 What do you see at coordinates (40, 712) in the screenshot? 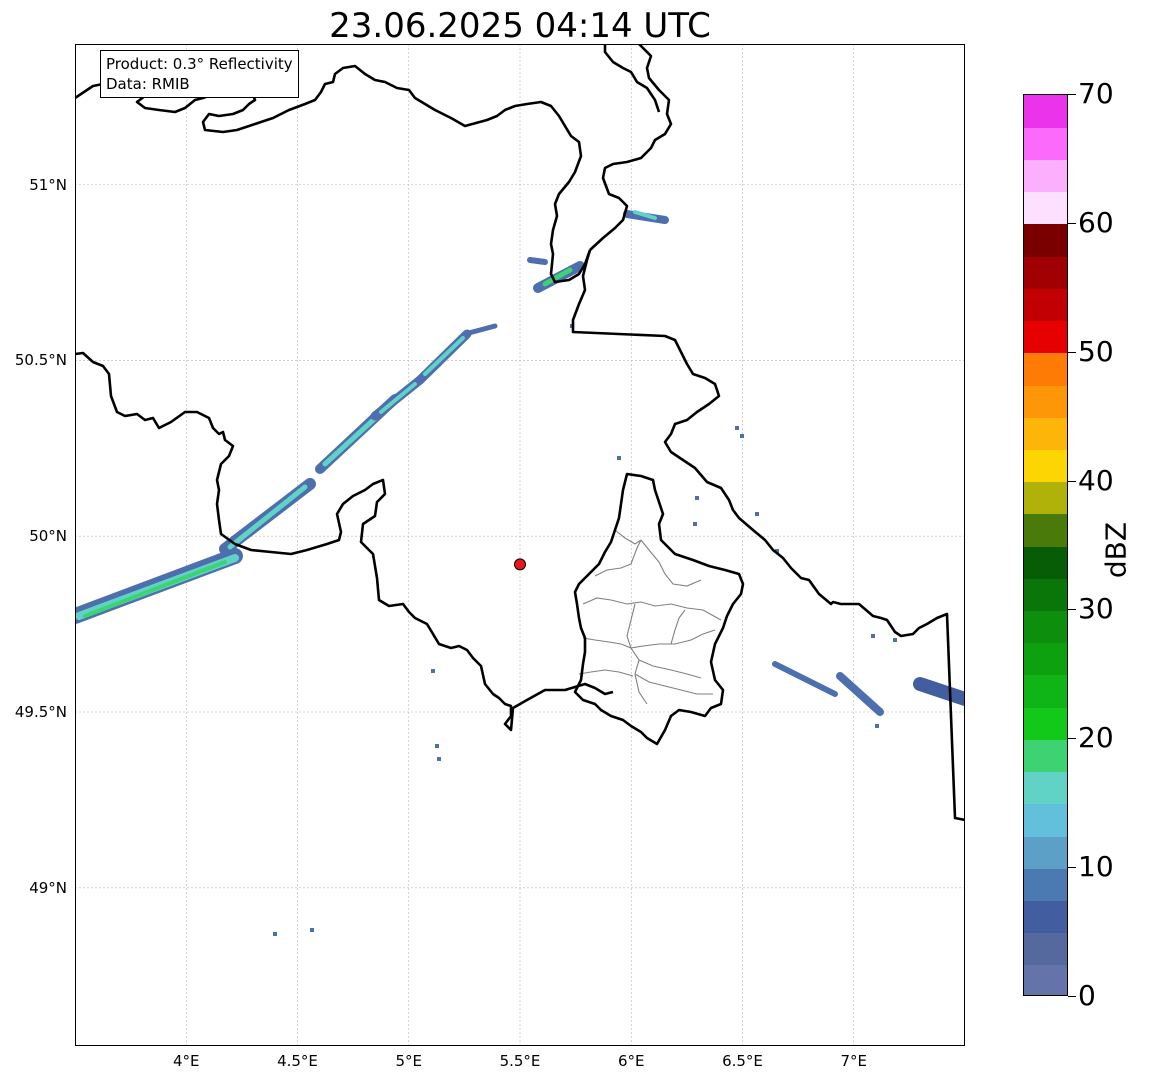
I see `lat-tick-label: 49.5°N` at bounding box center [40, 712].